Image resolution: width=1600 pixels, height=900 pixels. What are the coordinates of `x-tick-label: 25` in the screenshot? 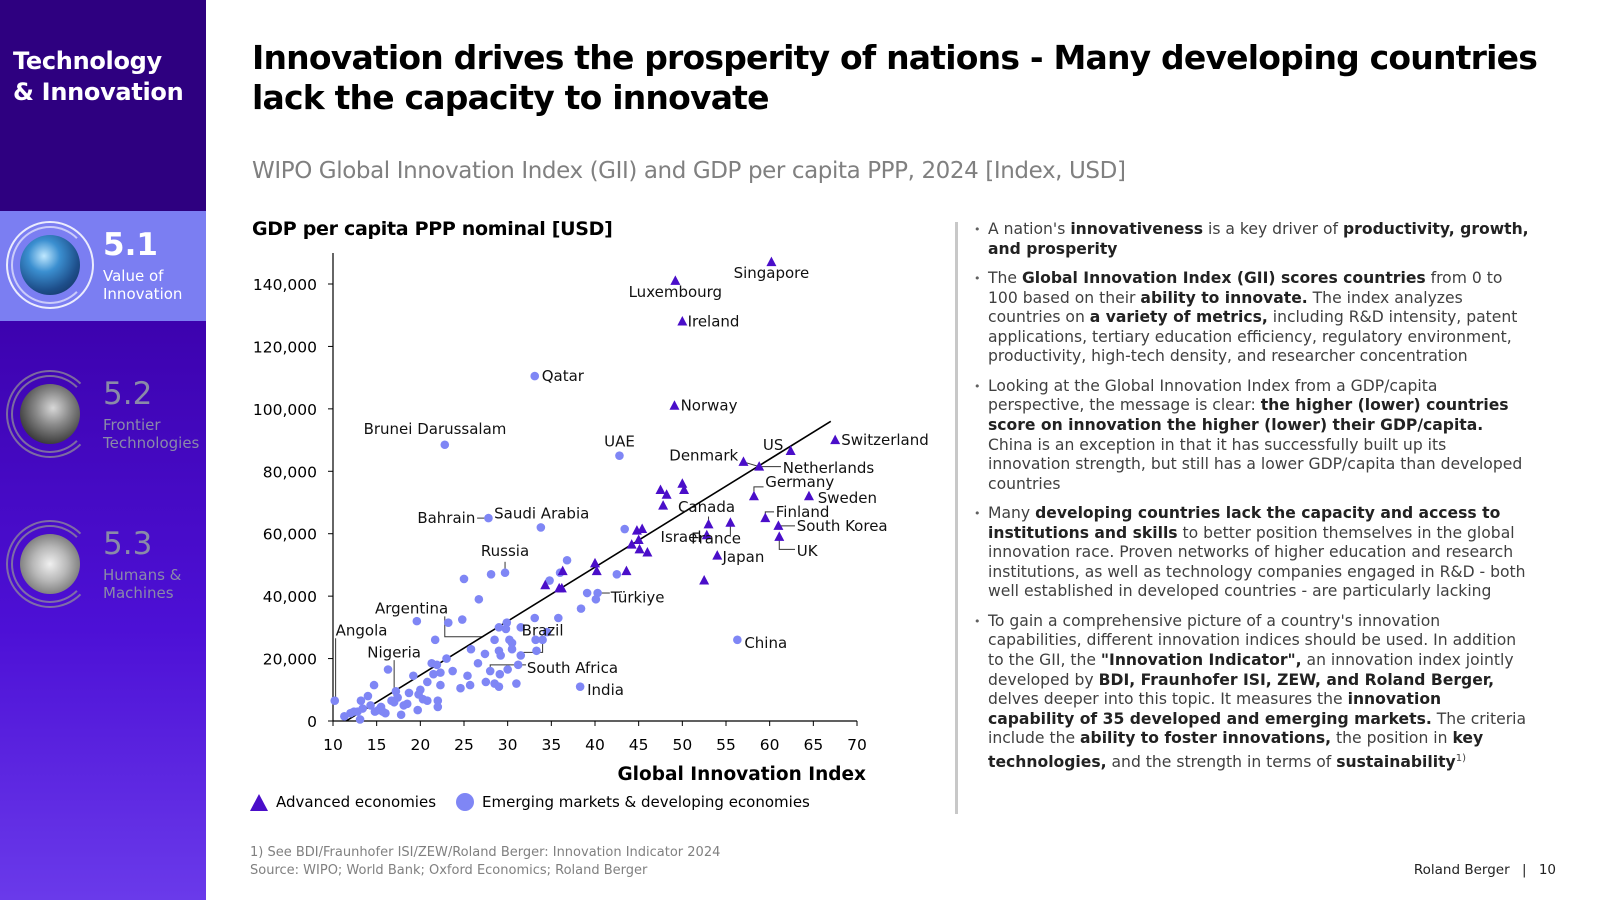 It's located at (464, 745).